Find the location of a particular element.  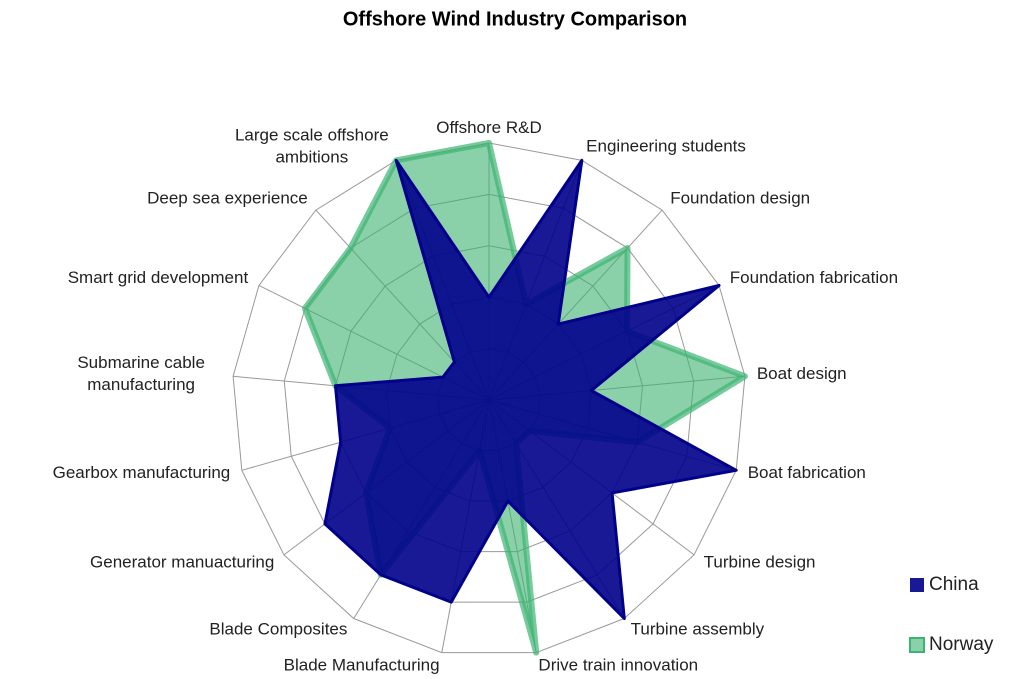

legend-label: China is located at coordinates (954, 584).